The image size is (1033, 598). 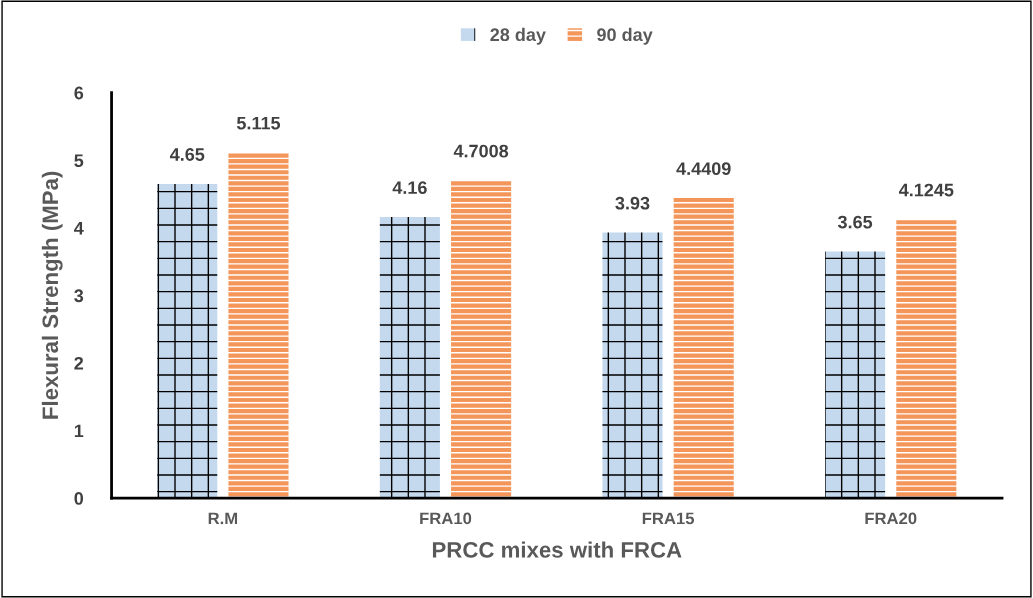 What do you see at coordinates (79, 498) in the screenshot?
I see `y-tick-label: 0` at bounding box center [79, 498].